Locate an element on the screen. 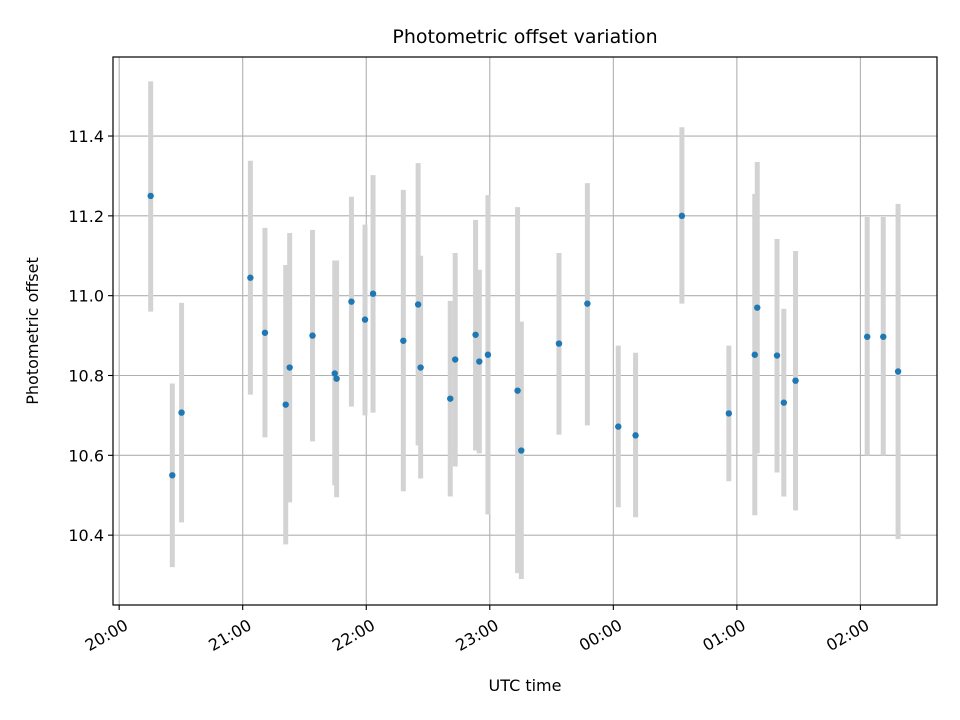  y-tick-label: 10.8 is located at coordinates (86, 376).